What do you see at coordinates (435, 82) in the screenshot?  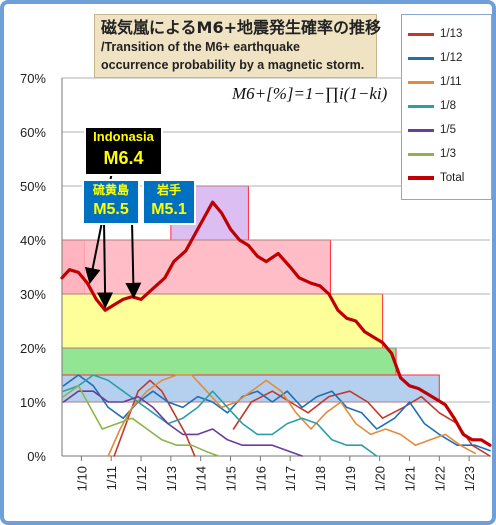 I see `legend-item: 1/11` at bounding box center [435, 82].